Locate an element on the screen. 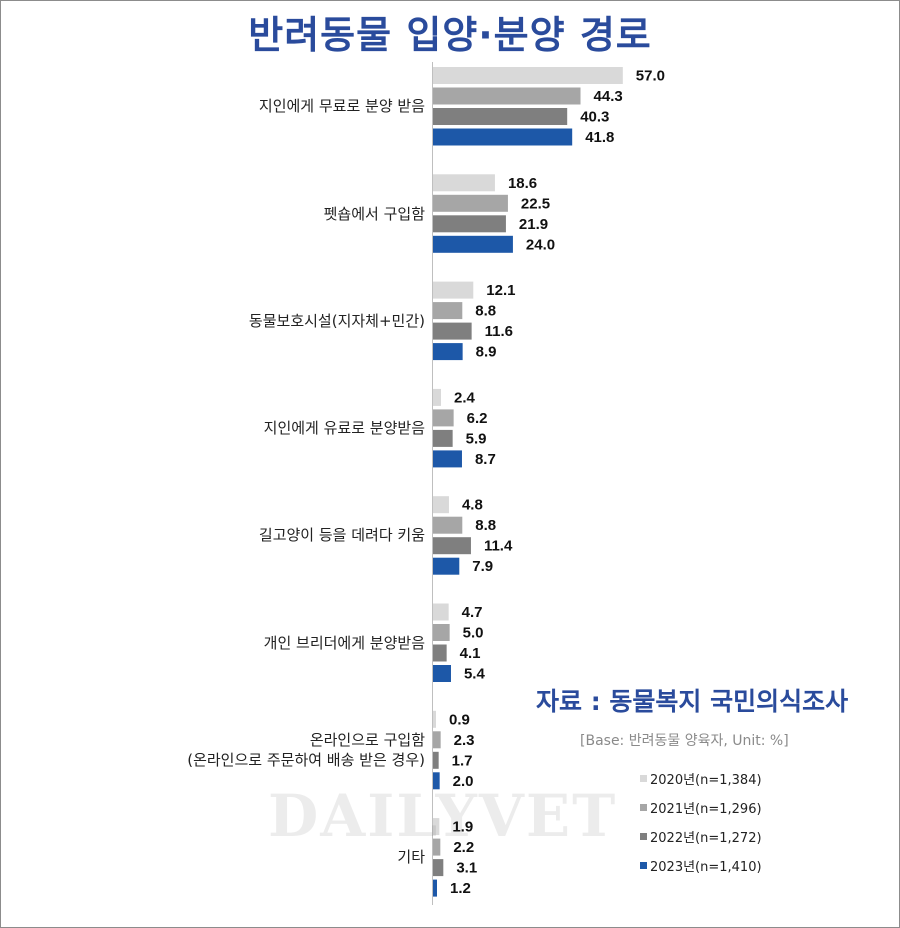  category-label-line: 기타 is located at coordinates (411, 857).